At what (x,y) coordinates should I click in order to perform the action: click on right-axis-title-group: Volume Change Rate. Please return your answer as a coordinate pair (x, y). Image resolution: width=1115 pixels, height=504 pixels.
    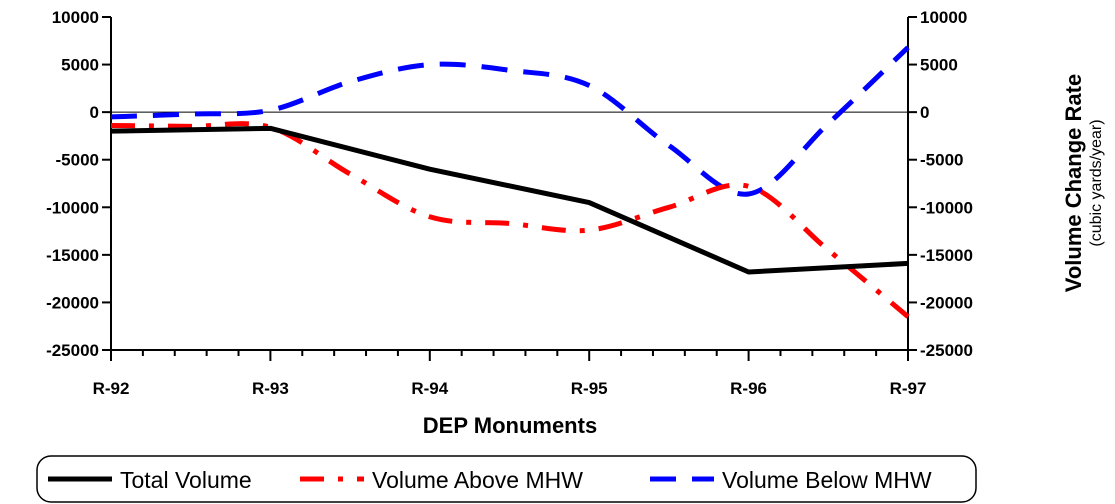
    Looking at the image, I should click on (1073, 183).